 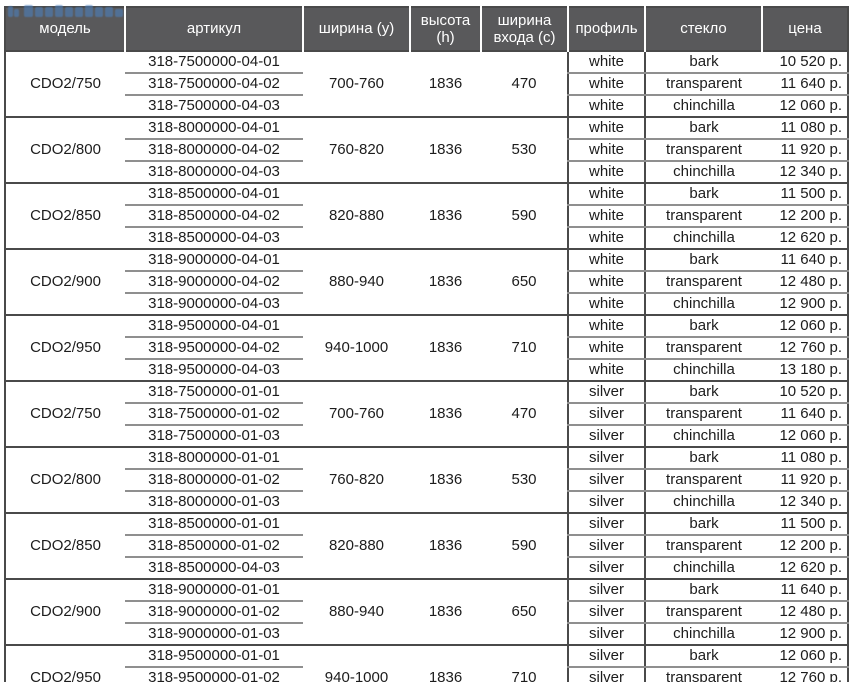 What do you see at coordinates (214, 480) in the screenshot?
I see `article-cell: 318-8000000-01-02` at bounding box center [214, 480].